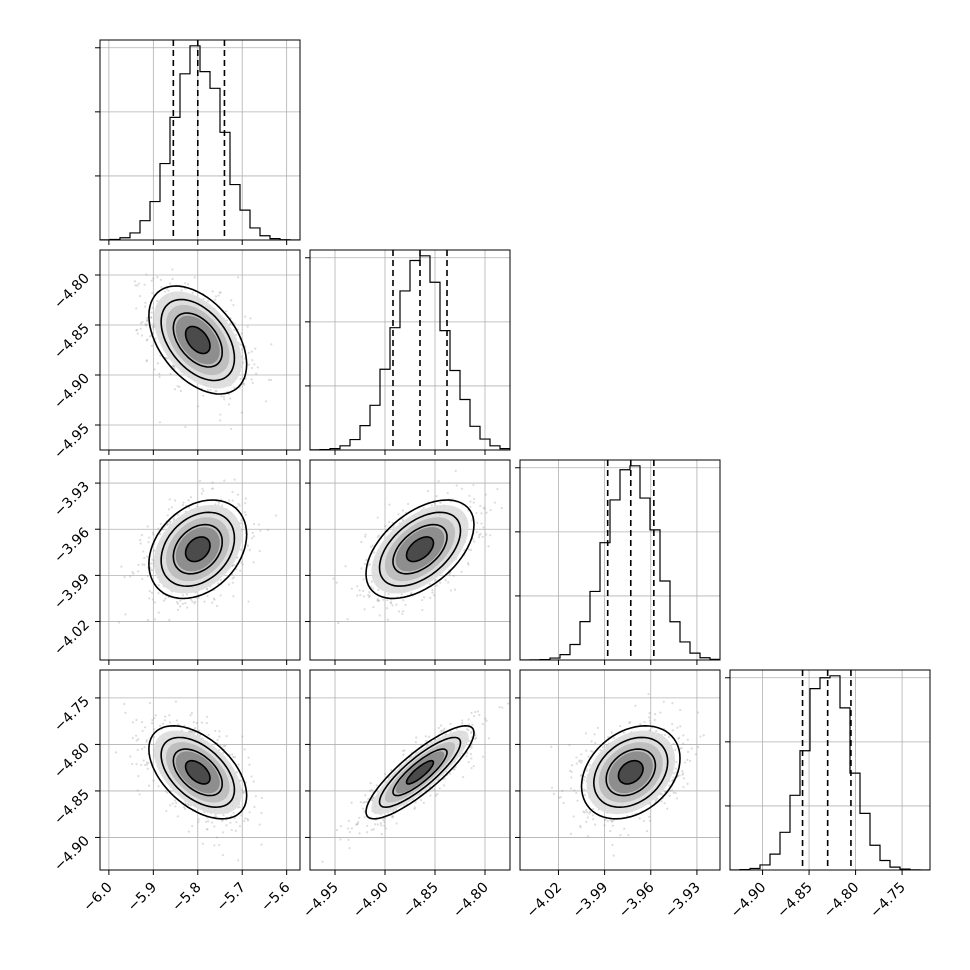 The image size is (970, 970). What do you see at coordinates (72, 714) in the screenshot?
I see `y-tick-label: −4.75` at bounding box center [72, 714].